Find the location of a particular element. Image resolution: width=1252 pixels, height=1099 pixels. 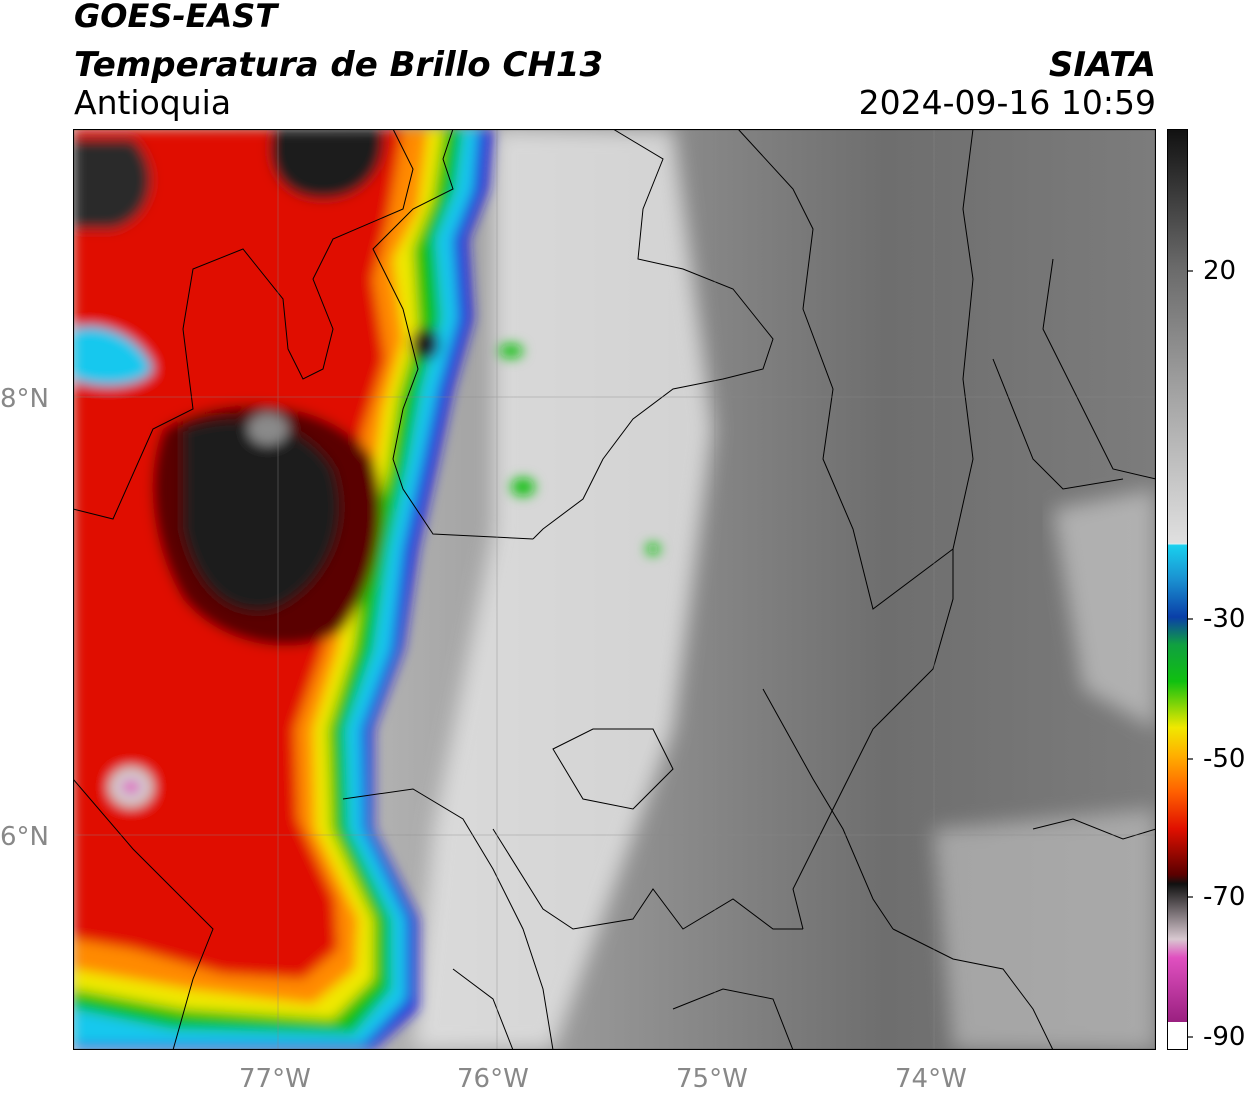

organization-label: SIATA is located at coordinates (1102, 65).